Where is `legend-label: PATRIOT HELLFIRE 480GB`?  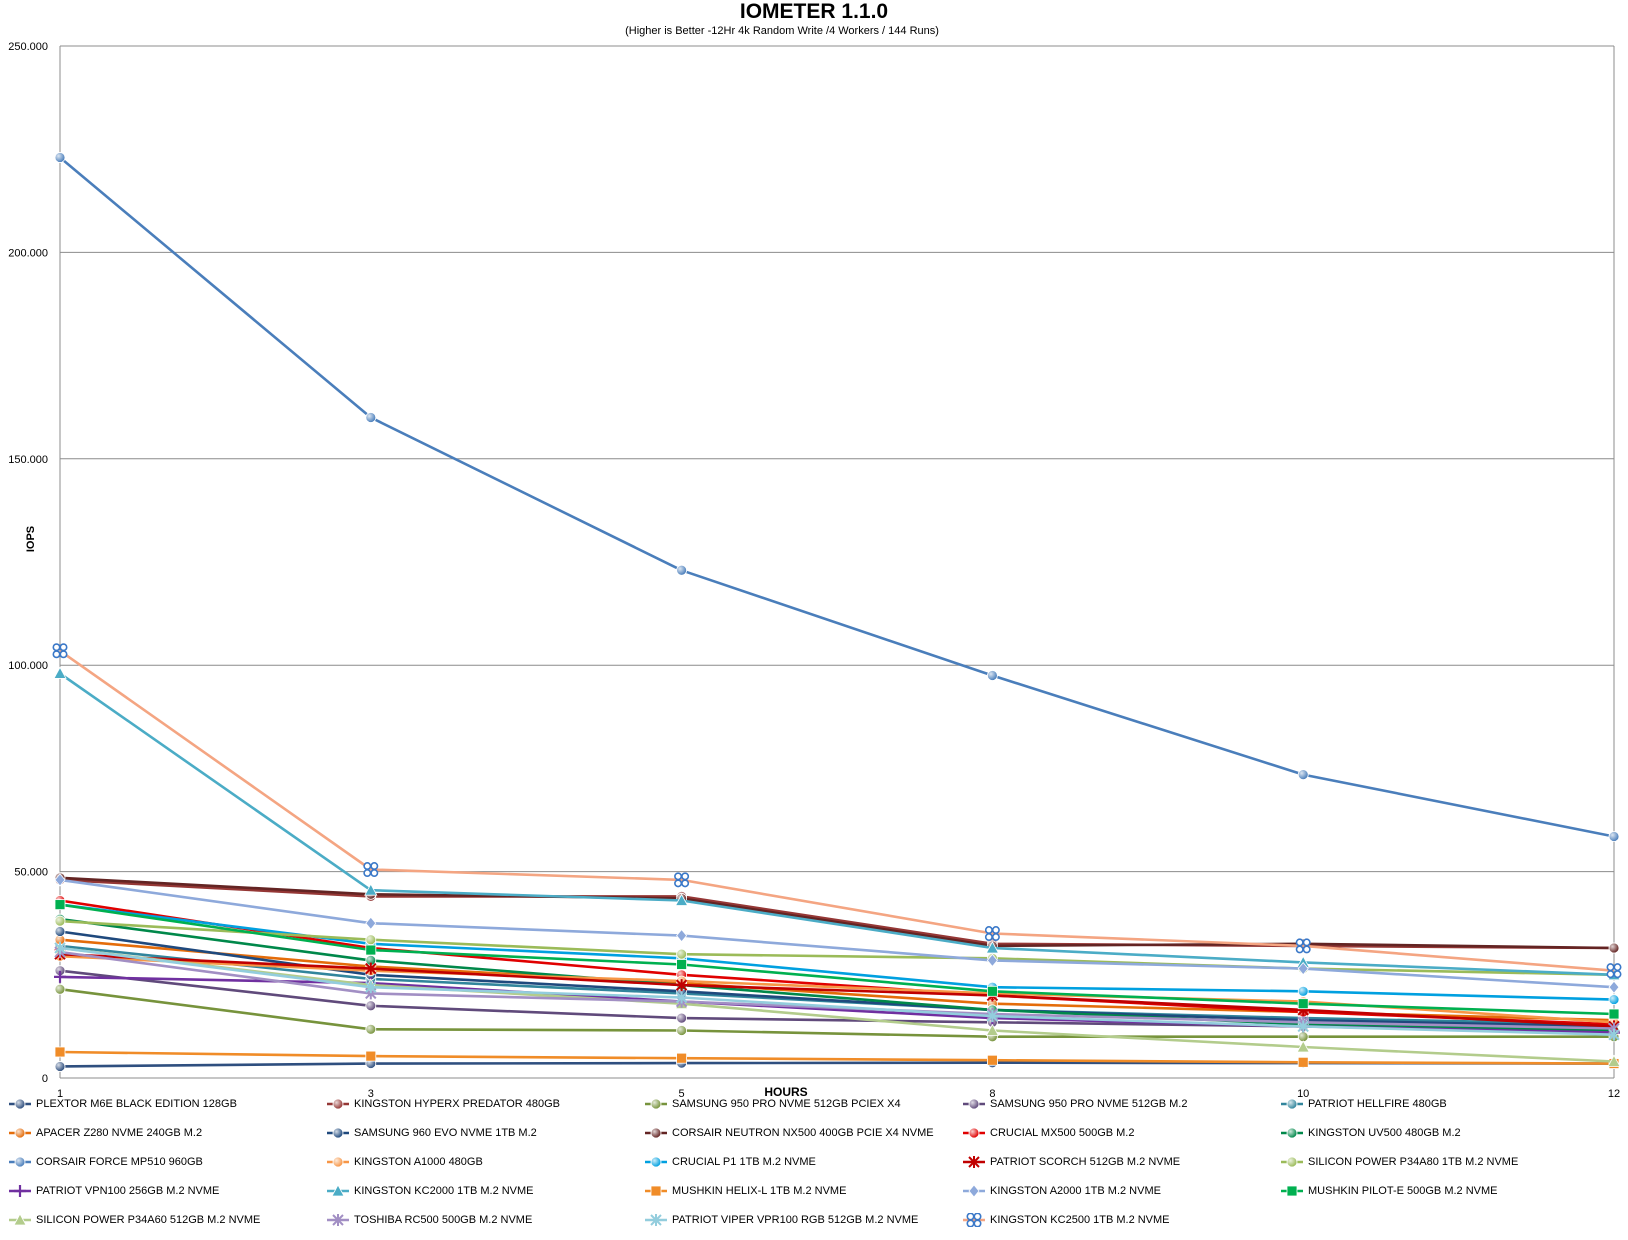 legend-label: PATRIOT HELLFIRE 480GB is located at coordinates (1377, 1104).